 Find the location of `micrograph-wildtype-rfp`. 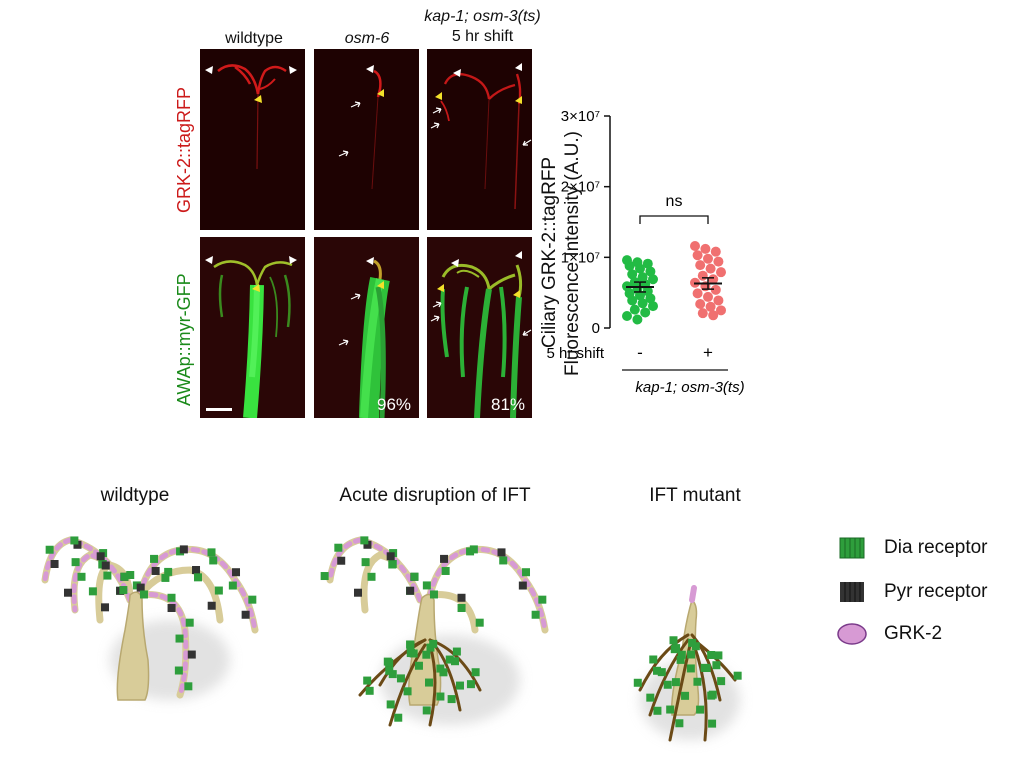

micrograph-wildtype-rfp is located at coordinates (252, 139).